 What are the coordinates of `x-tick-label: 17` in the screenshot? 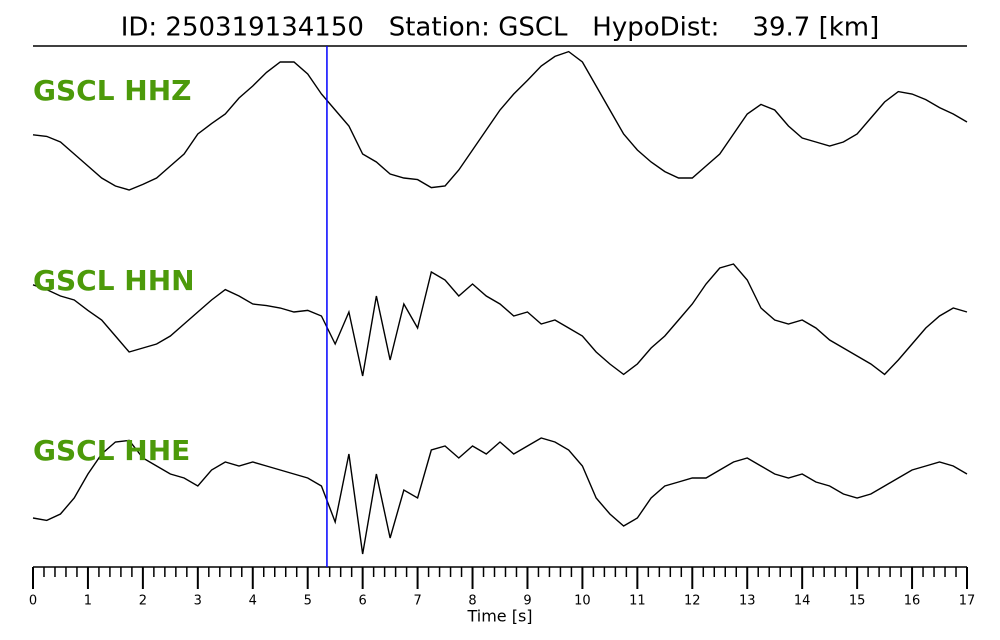 It's located at (967, 601).